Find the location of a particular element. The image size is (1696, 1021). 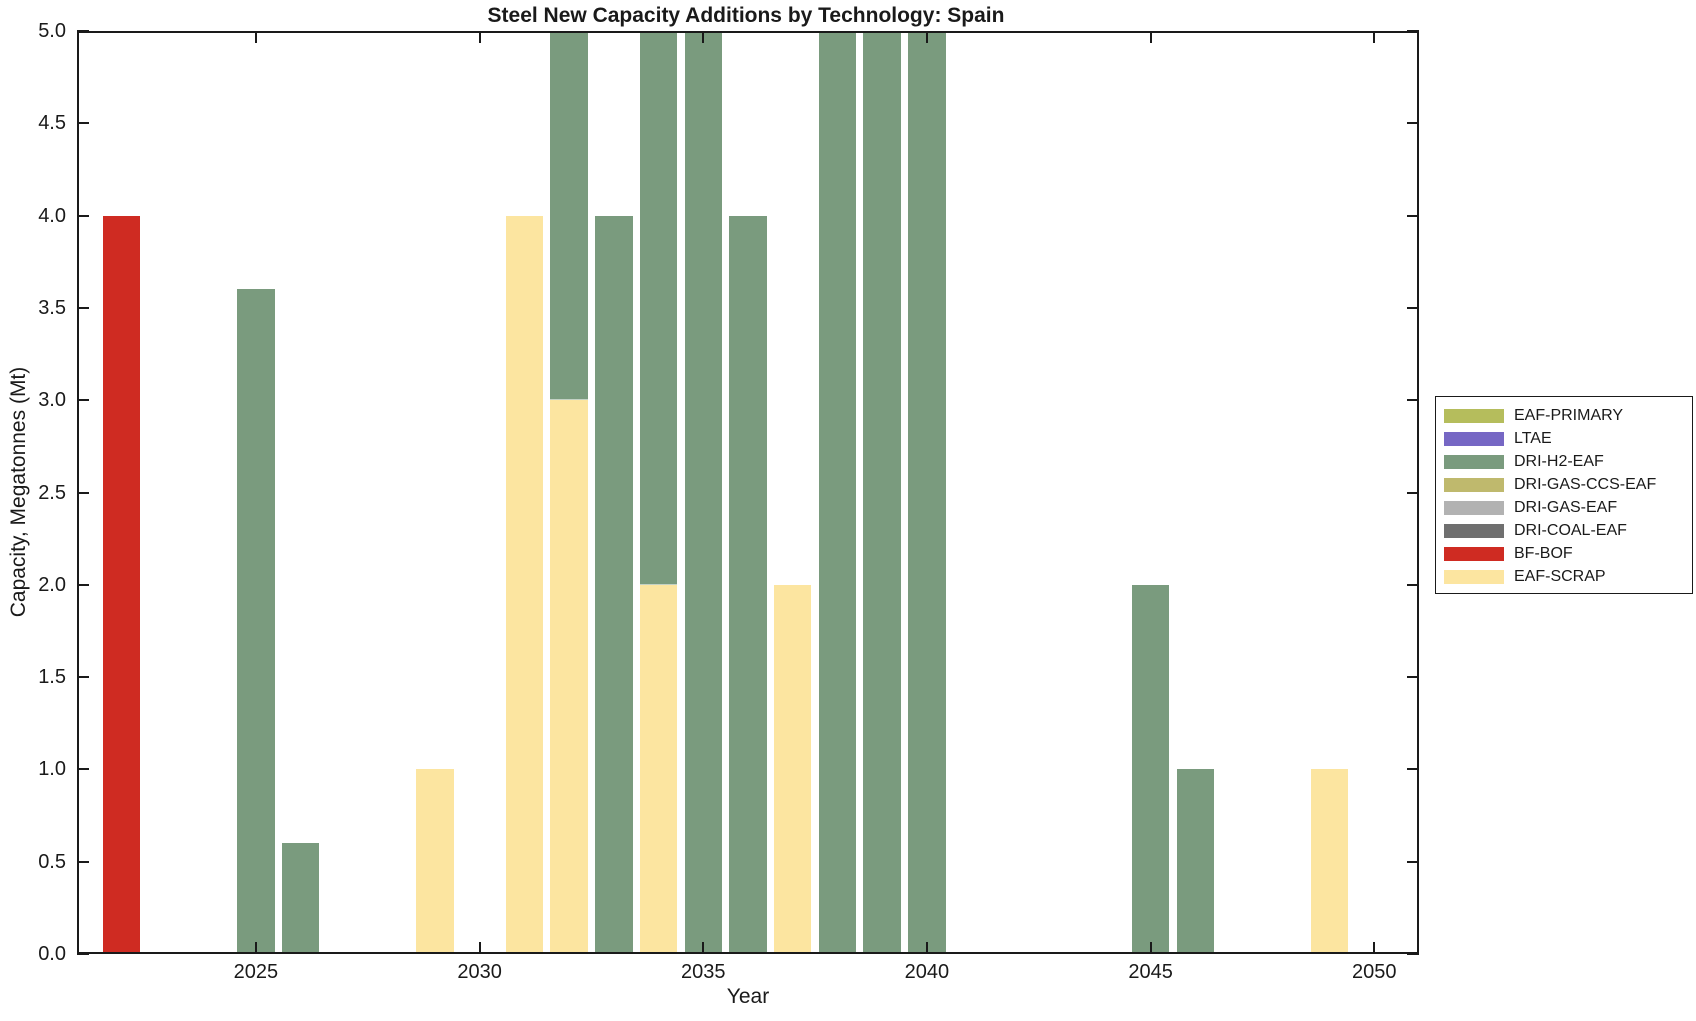

bar-2046-dri-h2-eaf is located at coordinates (1195, 861).